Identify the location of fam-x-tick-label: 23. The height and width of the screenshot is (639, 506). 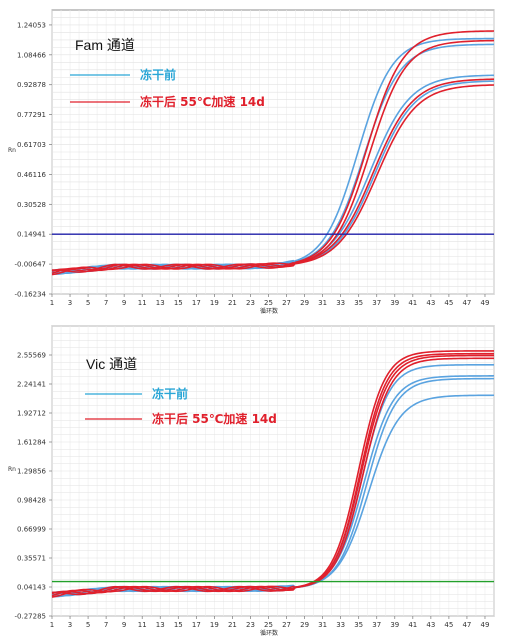
(250, 303).